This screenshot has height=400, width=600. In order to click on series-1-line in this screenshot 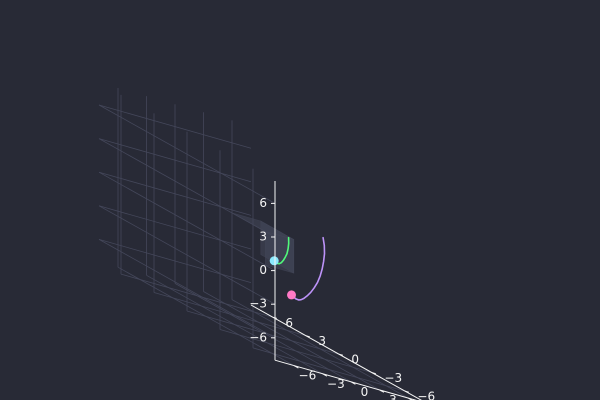, I will do `click(308, 268)`.